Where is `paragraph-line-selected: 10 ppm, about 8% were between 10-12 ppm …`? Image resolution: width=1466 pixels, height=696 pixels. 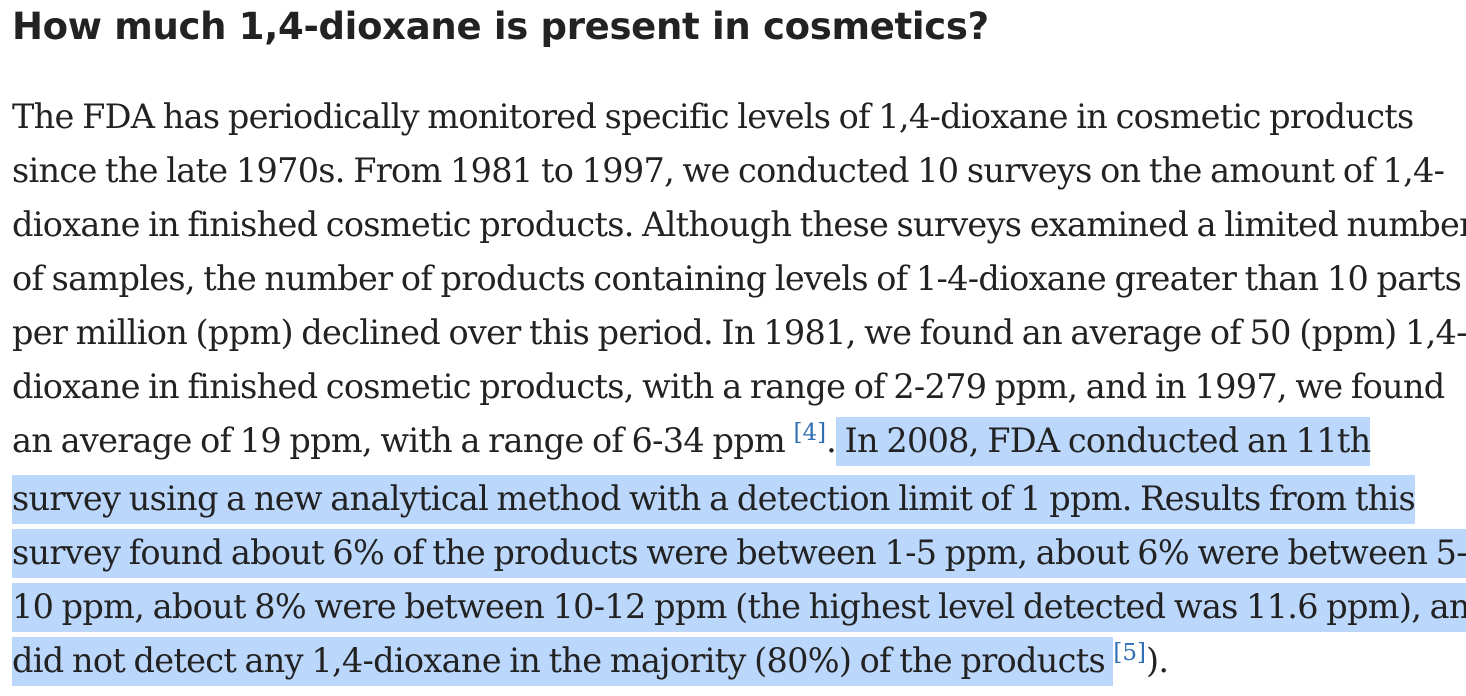 paragraph-line-selected: 10 ppm, about 8% were between 10-12 ppm … is located at coordinates (739, 607).